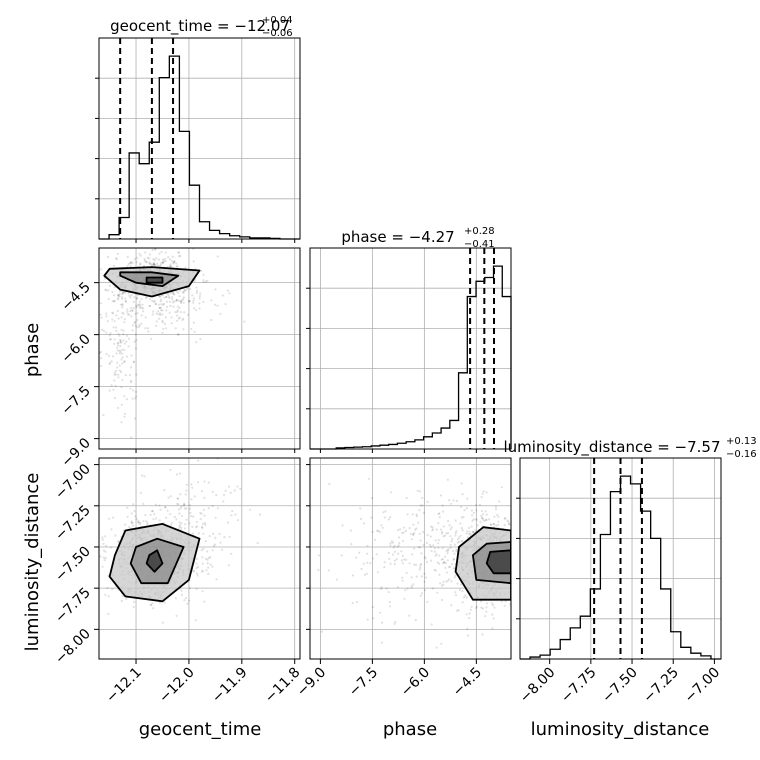  What do you see at coordinates (199, 147) in the screenshot?
I see `histogram-geocent_time` at bounding box center [199, 147].